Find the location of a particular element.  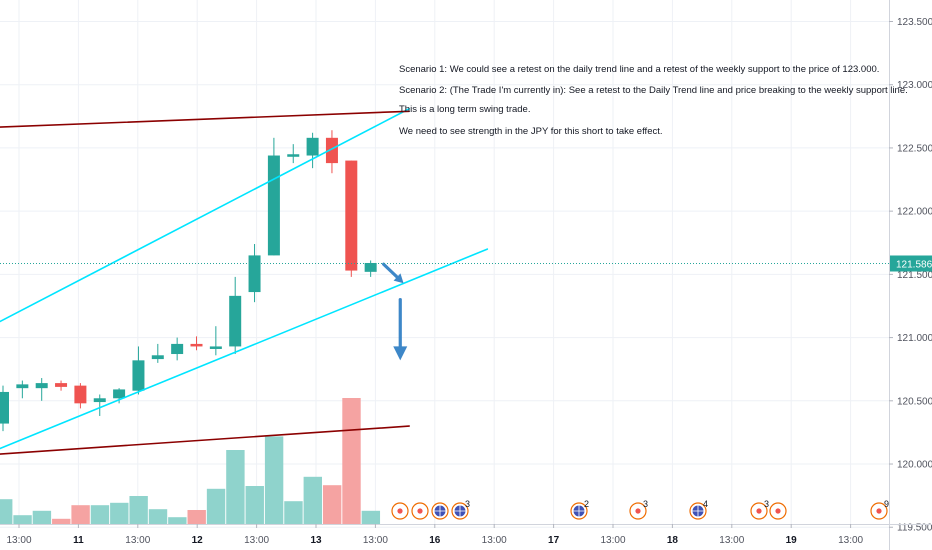

lower-support-line is located at coordinates (205, 440).